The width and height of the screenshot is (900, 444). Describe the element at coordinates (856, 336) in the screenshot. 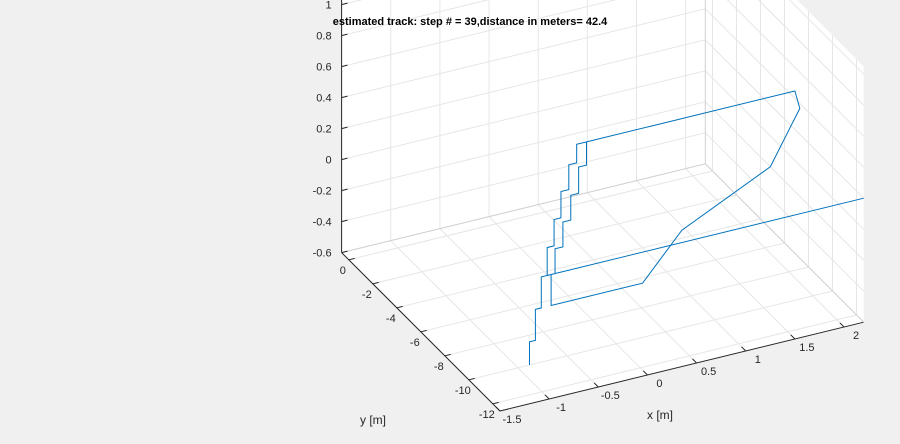

I see `x-tick-label: 2` at that location.